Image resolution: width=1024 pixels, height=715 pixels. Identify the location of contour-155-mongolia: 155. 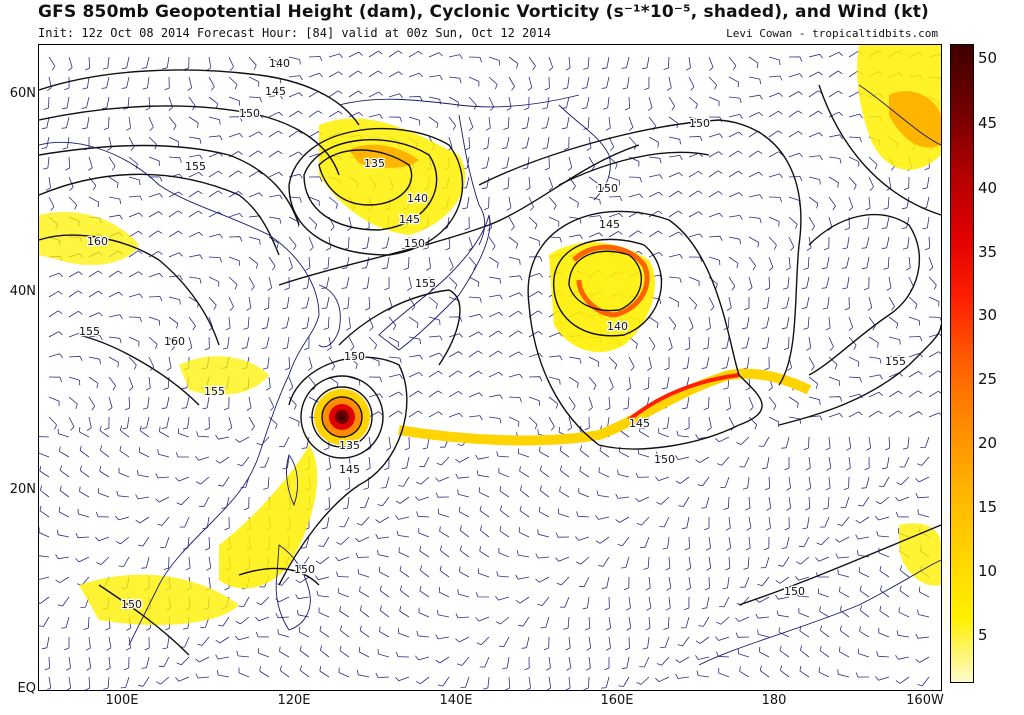
(195, 166).